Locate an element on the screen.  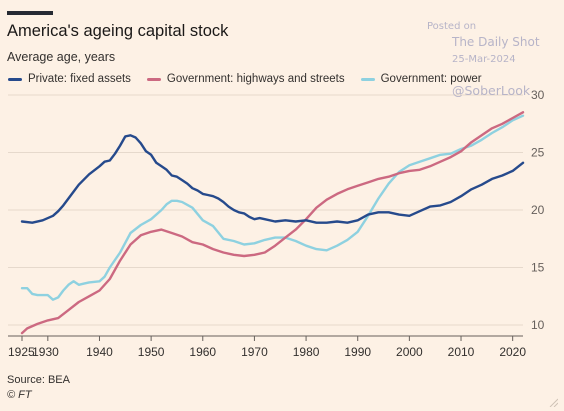
legend-label-highways: Government: highways and streets is located at coordinates (255, 79).